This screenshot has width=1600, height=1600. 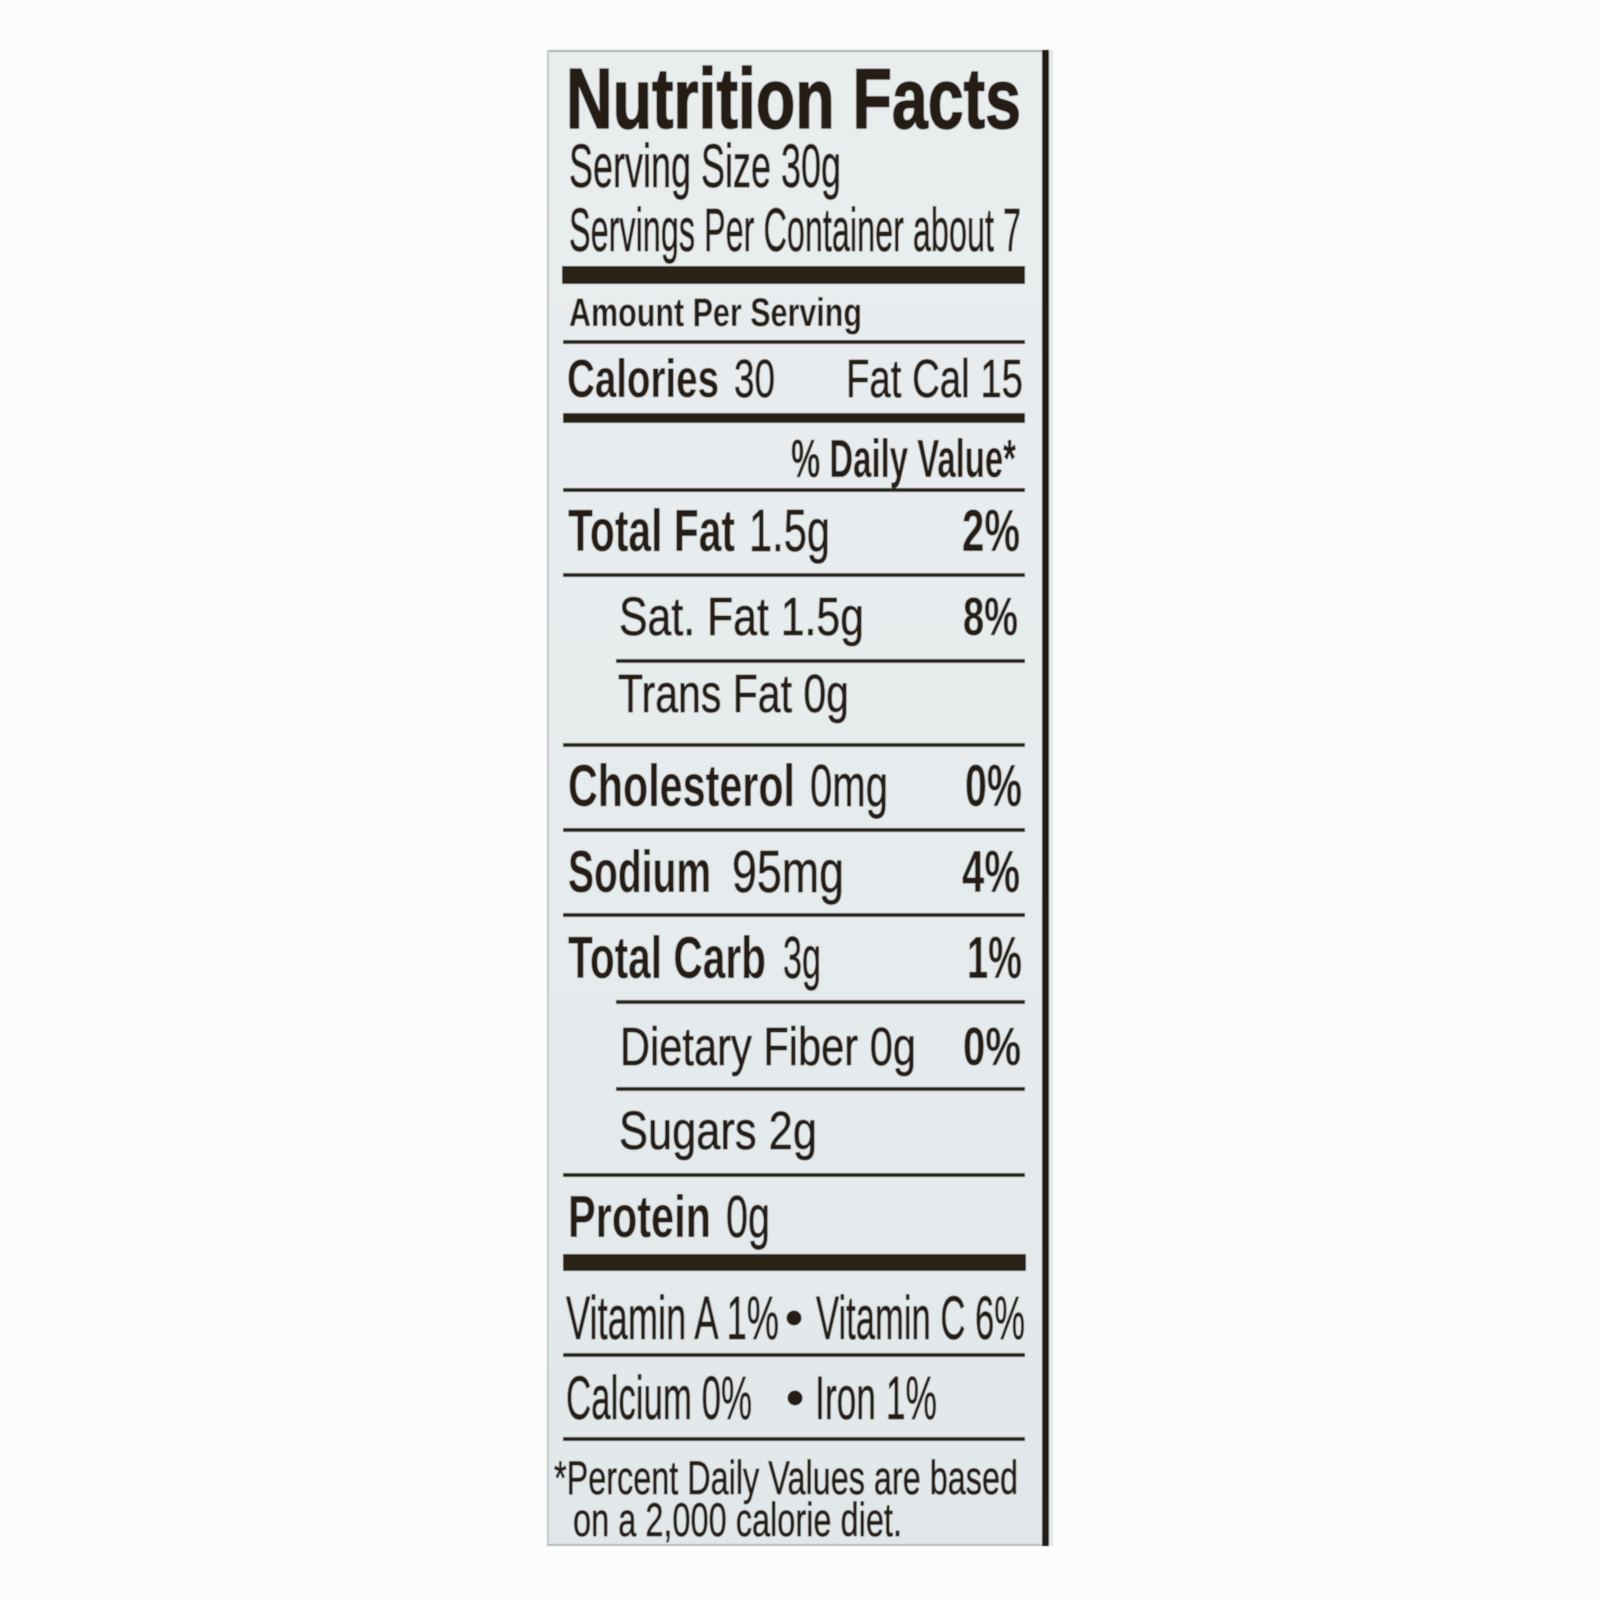 What do you see at coordinates (788, 872) in the screenshot?
I see `svg-text: 95mg` at bounding box center [788, 872].